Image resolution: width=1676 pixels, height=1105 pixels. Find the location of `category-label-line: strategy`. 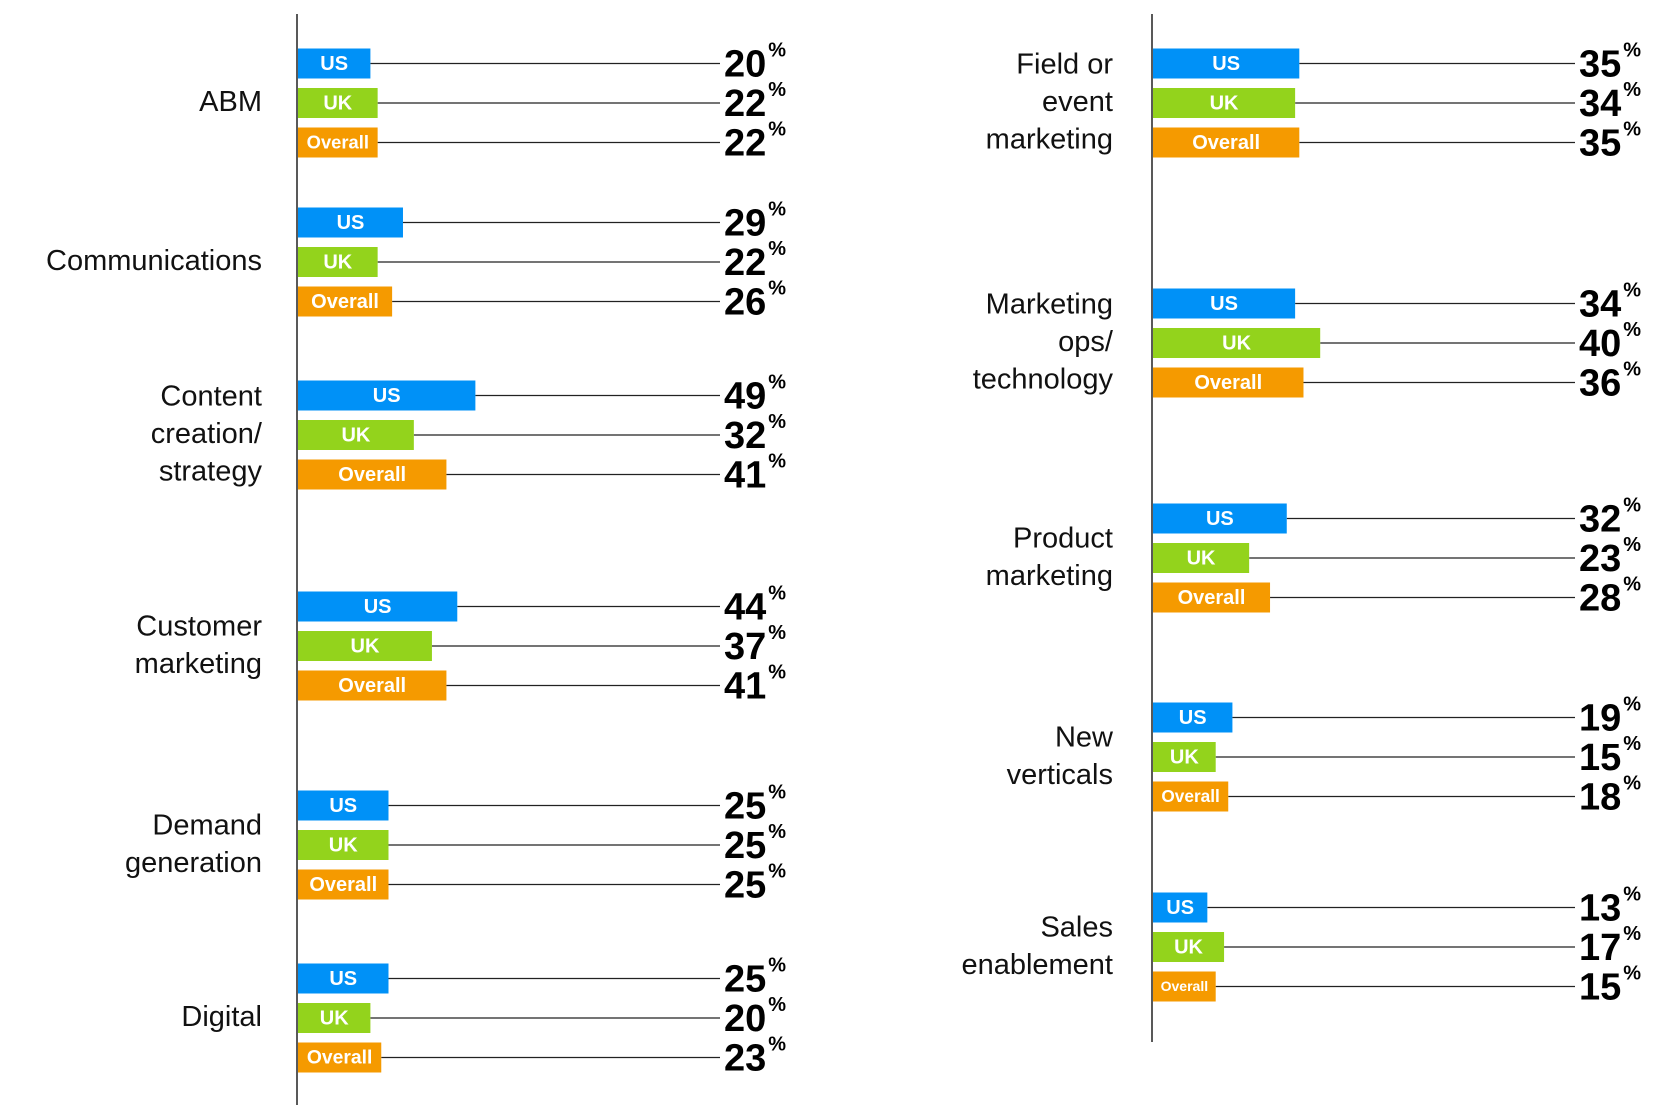

category-label-line: strategy is located at coordinates (211, 471).